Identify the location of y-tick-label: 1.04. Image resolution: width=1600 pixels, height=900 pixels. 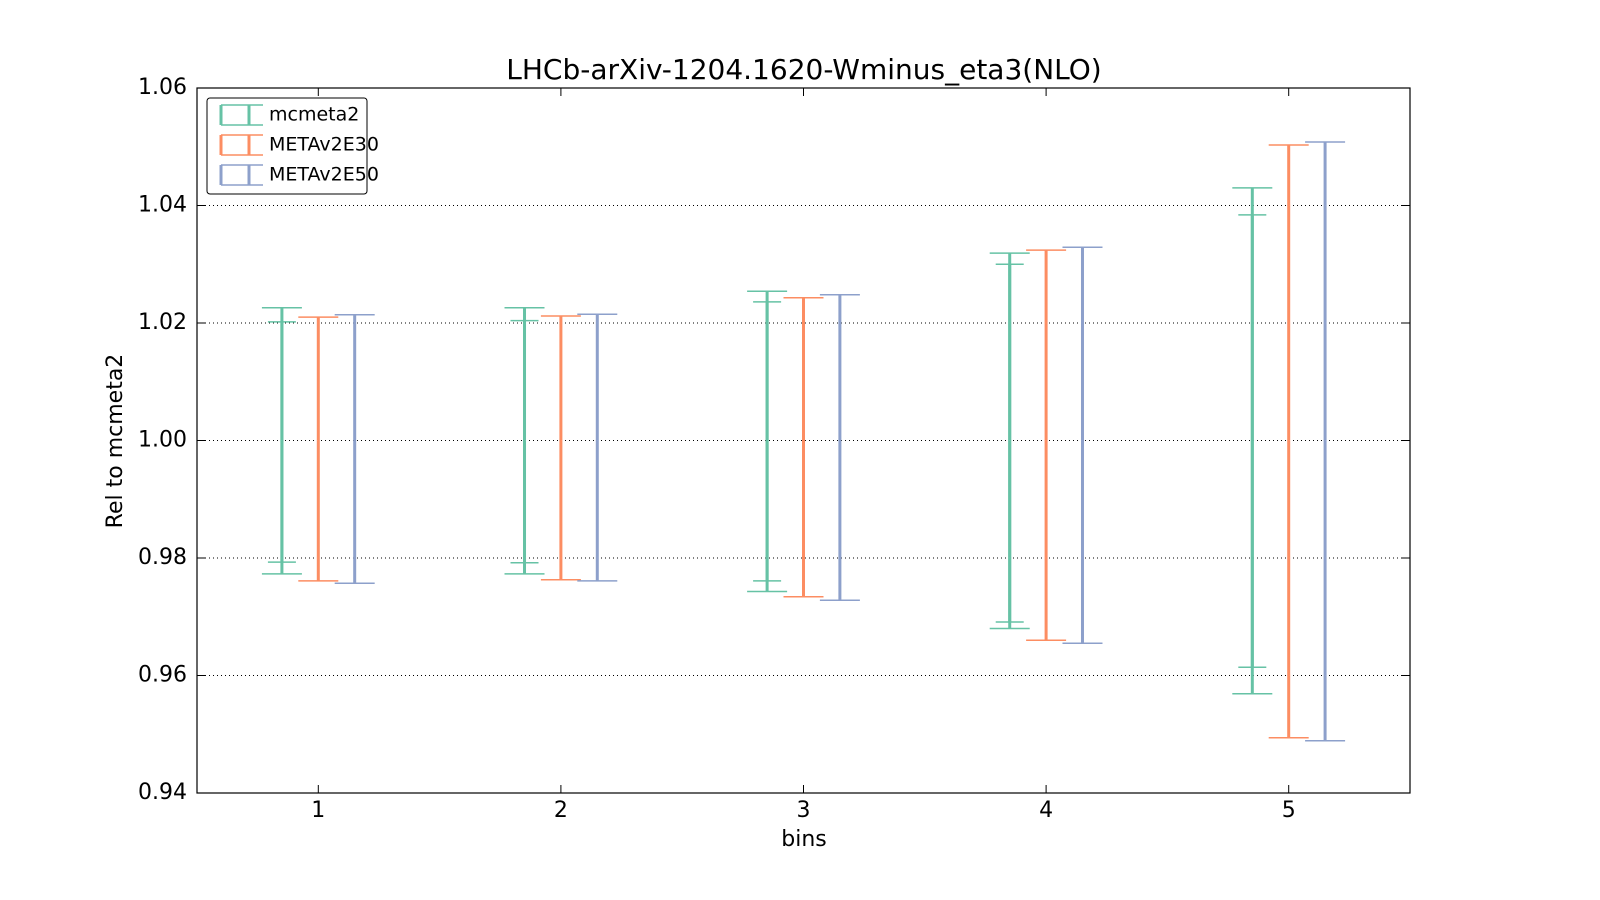
(162, 205).